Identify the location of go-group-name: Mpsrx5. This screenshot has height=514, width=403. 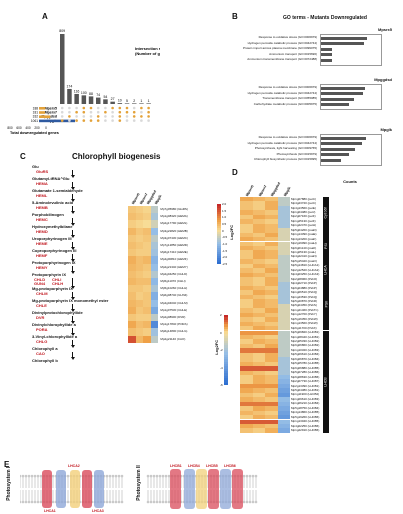
(384, 29).